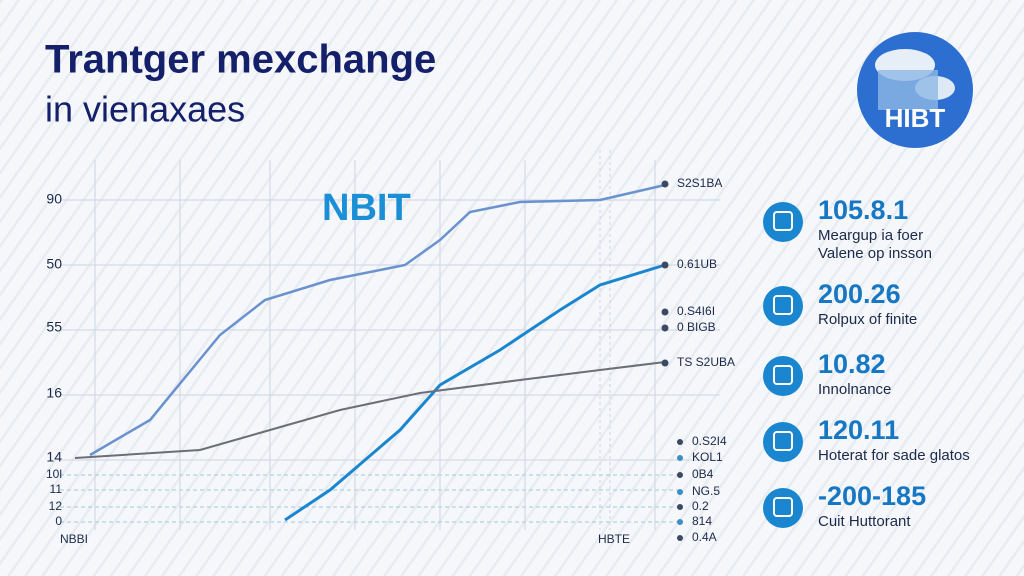  What do you see at coordinates (863, 210) in the screenshot?
I see `stat-value: 105.8.1` at bounding box center [863, 210].